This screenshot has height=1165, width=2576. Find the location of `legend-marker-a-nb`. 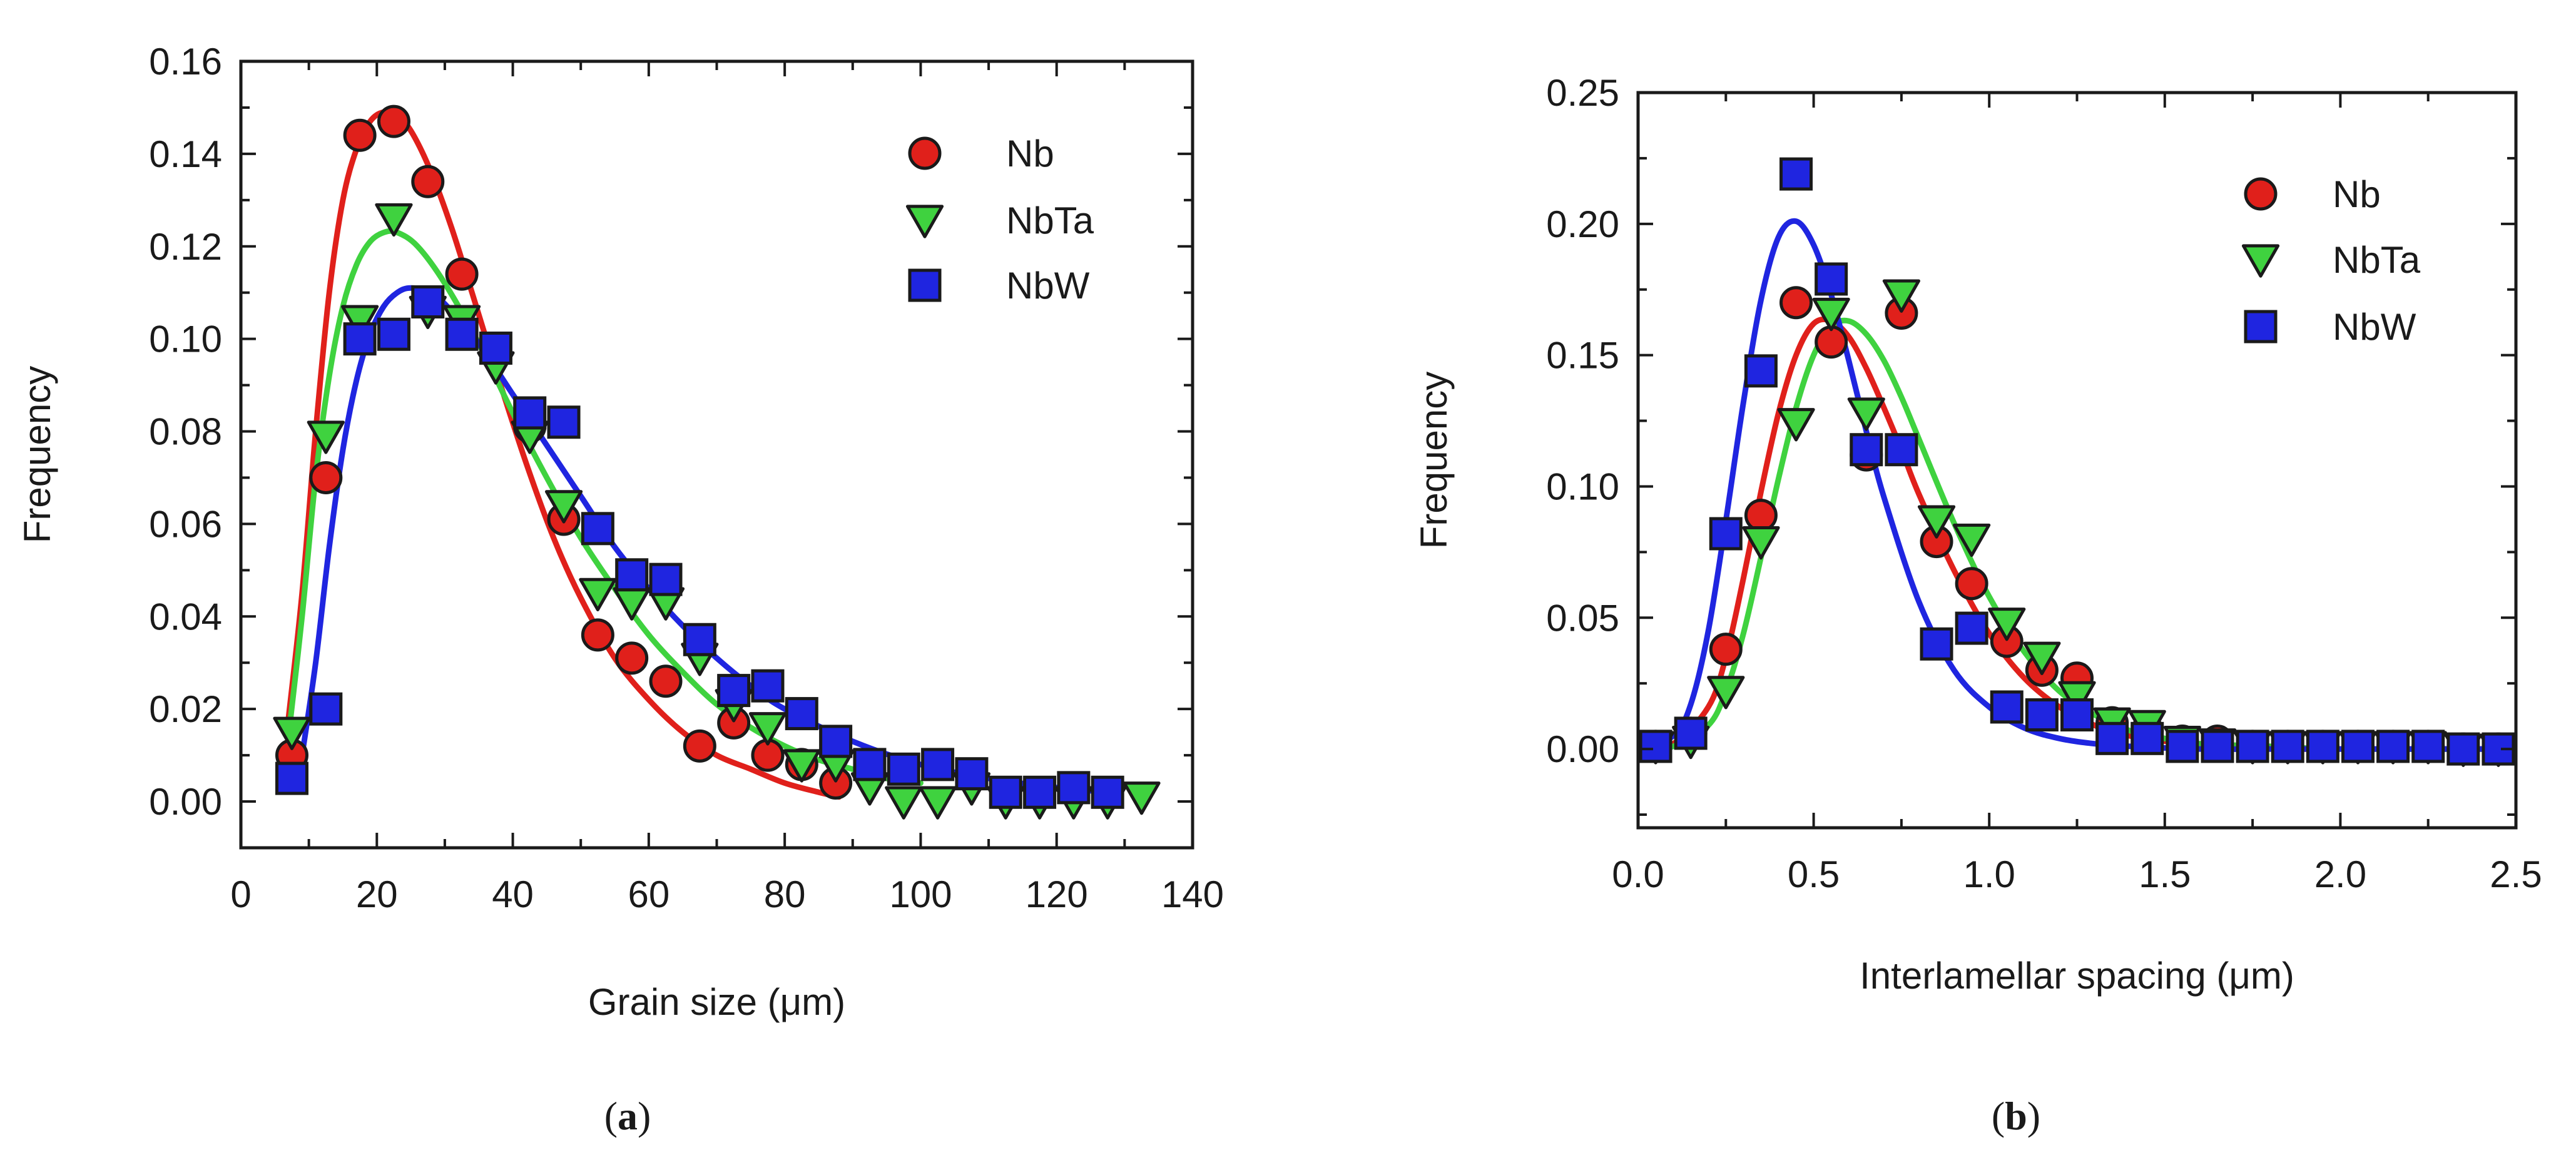

legend-marker-a-nb is located at coordinates (925, 153).